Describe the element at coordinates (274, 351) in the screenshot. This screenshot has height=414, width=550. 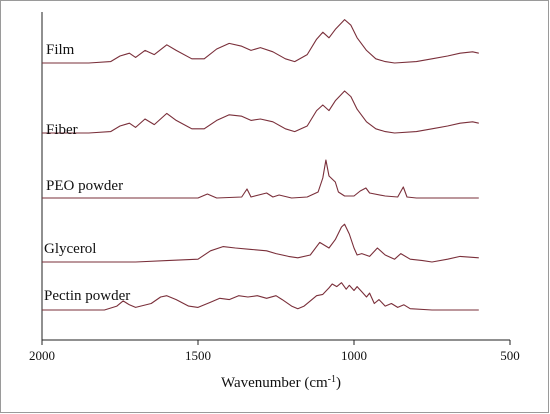
I see `x-axis-ticks: 2000 1500 1000 500` at that location.